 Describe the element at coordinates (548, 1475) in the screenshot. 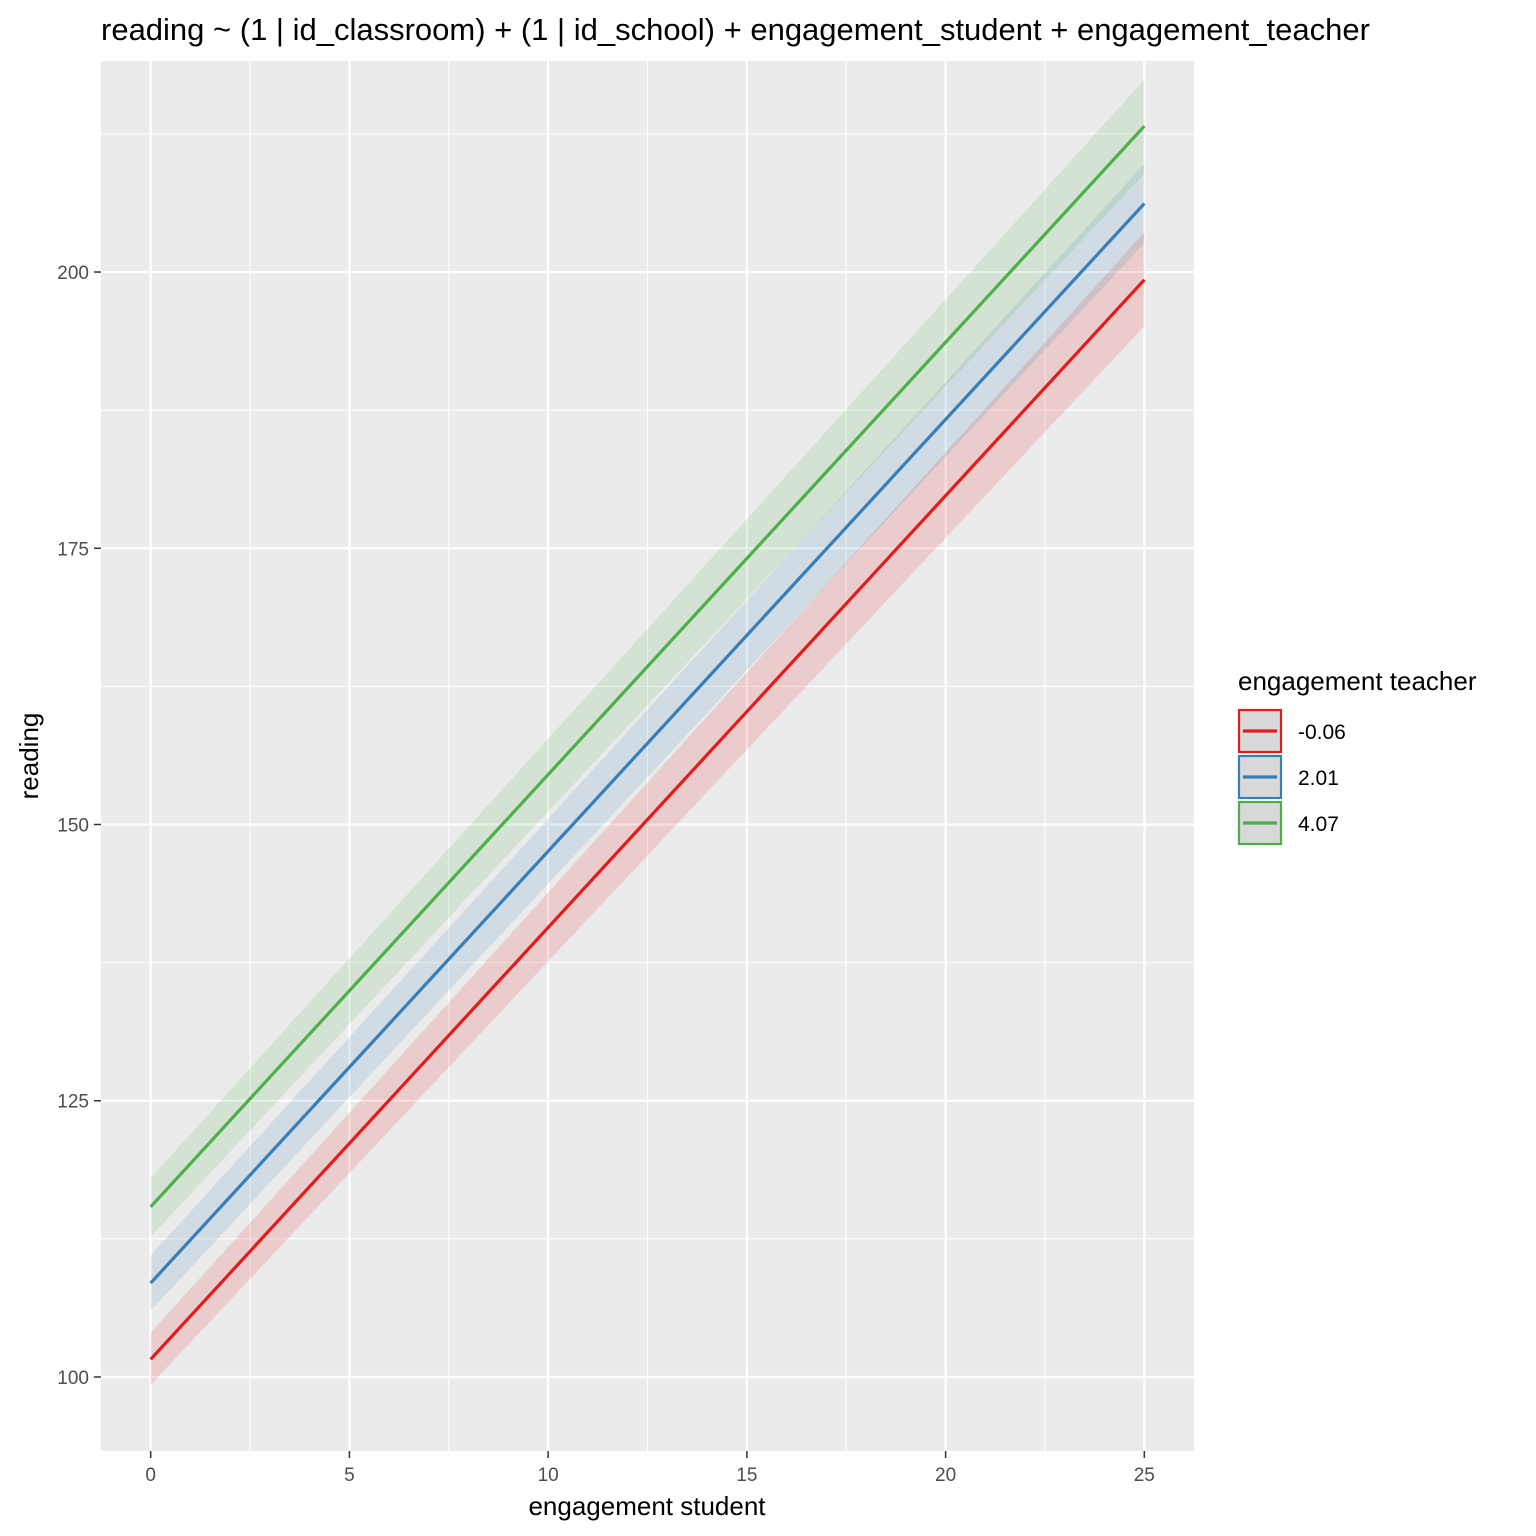

I see `x-tick-label: 10` at that location.